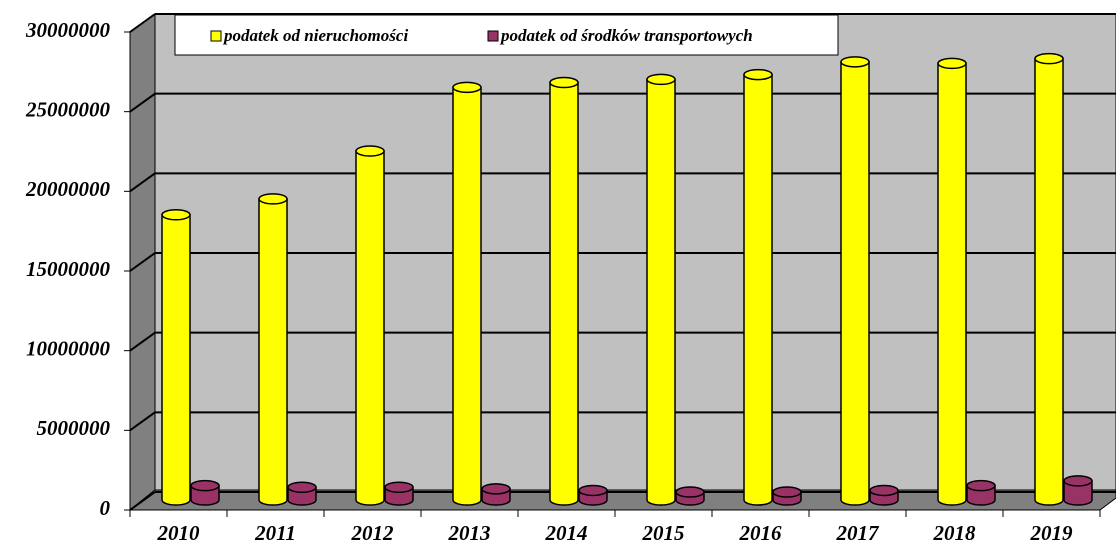 This screenshot has width=1116, height=548. Describe the element at coordinates (275, 533) in the screenshot. I see `x-tick-label: 2011` at that location.